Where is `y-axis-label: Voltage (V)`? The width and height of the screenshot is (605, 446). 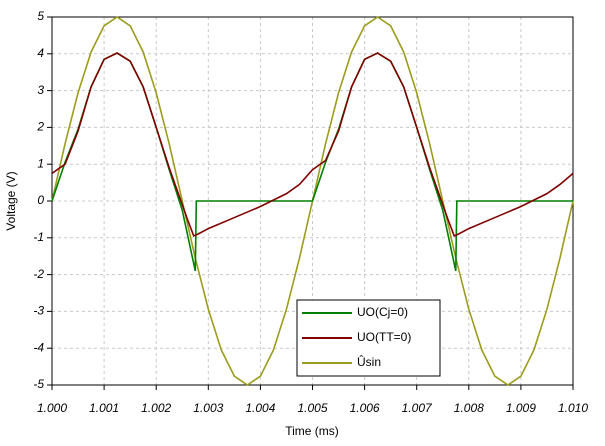 y-axis-label: Voltage (V) is located at coordinates (11, 200).